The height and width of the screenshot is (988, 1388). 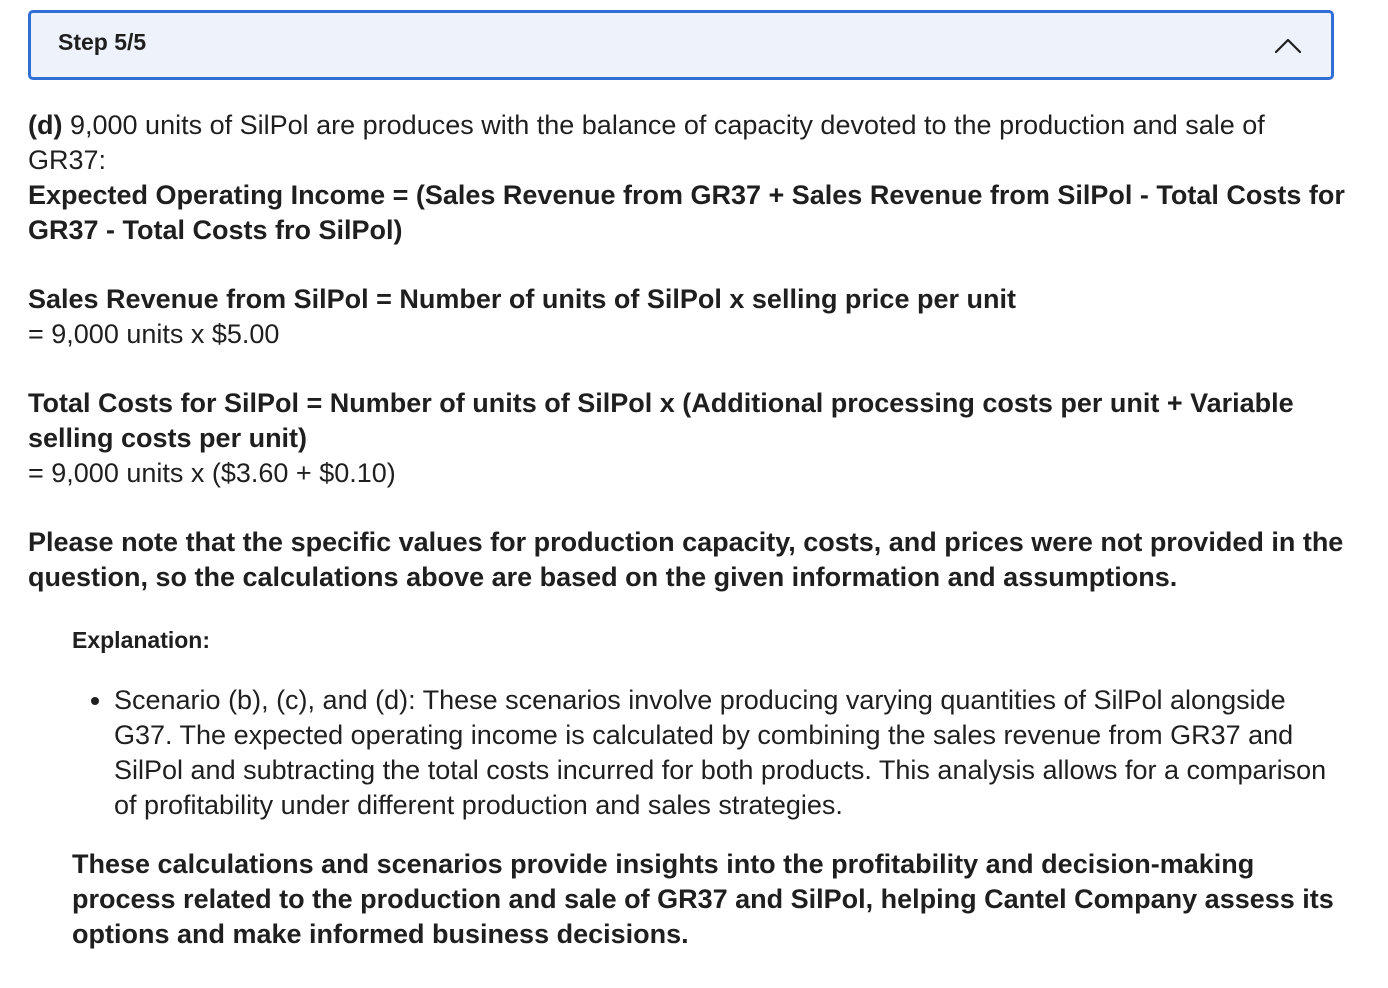 What do you see at coordinates (102, 41) in the screenshot?
I see `step-title: Step 5/5` at bounding box center [102, 41].